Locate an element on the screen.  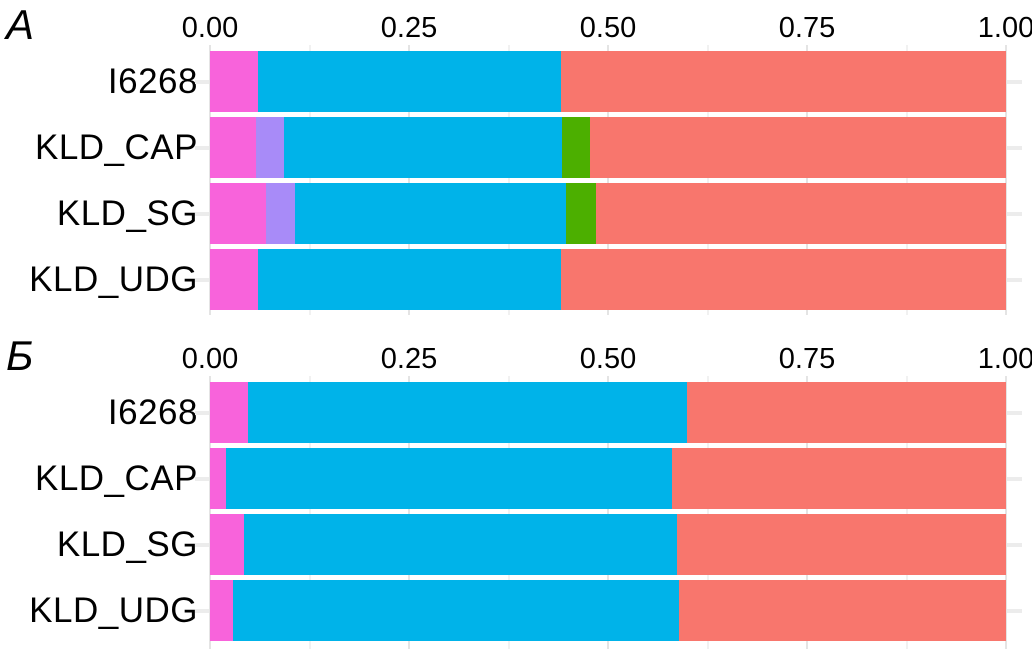
panel-a-x-axis: 0.00 0.25 0.50 0.75 1.00 is located at coordinates (607, 28).